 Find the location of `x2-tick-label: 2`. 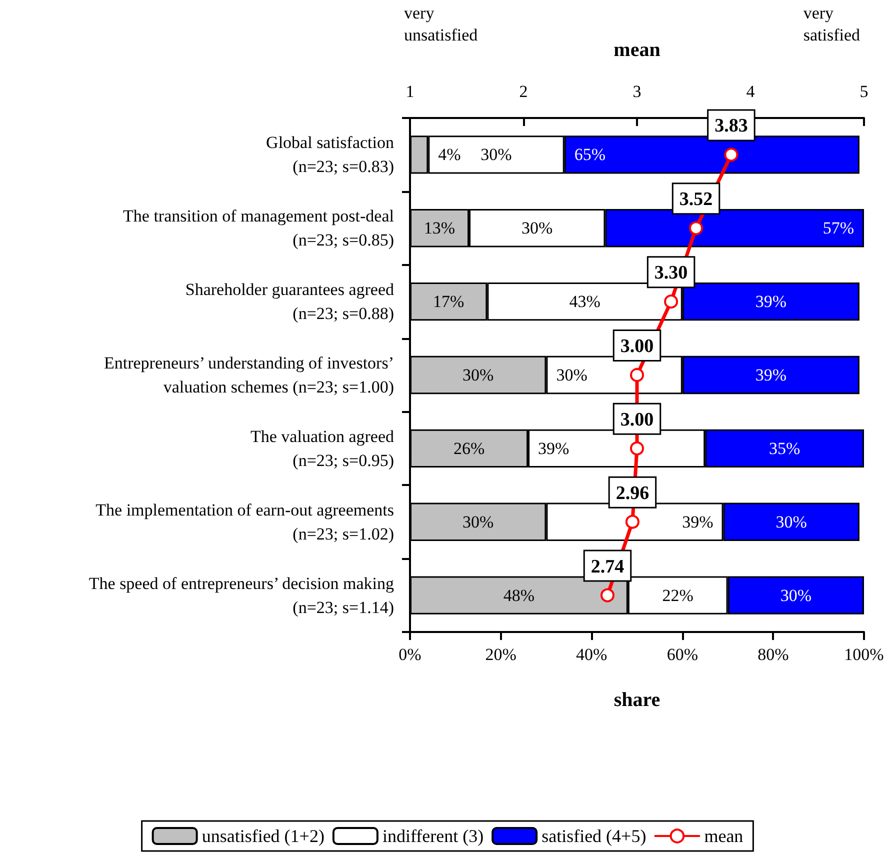

x2-tick-label: 2 is located at coordinates (523, 91).